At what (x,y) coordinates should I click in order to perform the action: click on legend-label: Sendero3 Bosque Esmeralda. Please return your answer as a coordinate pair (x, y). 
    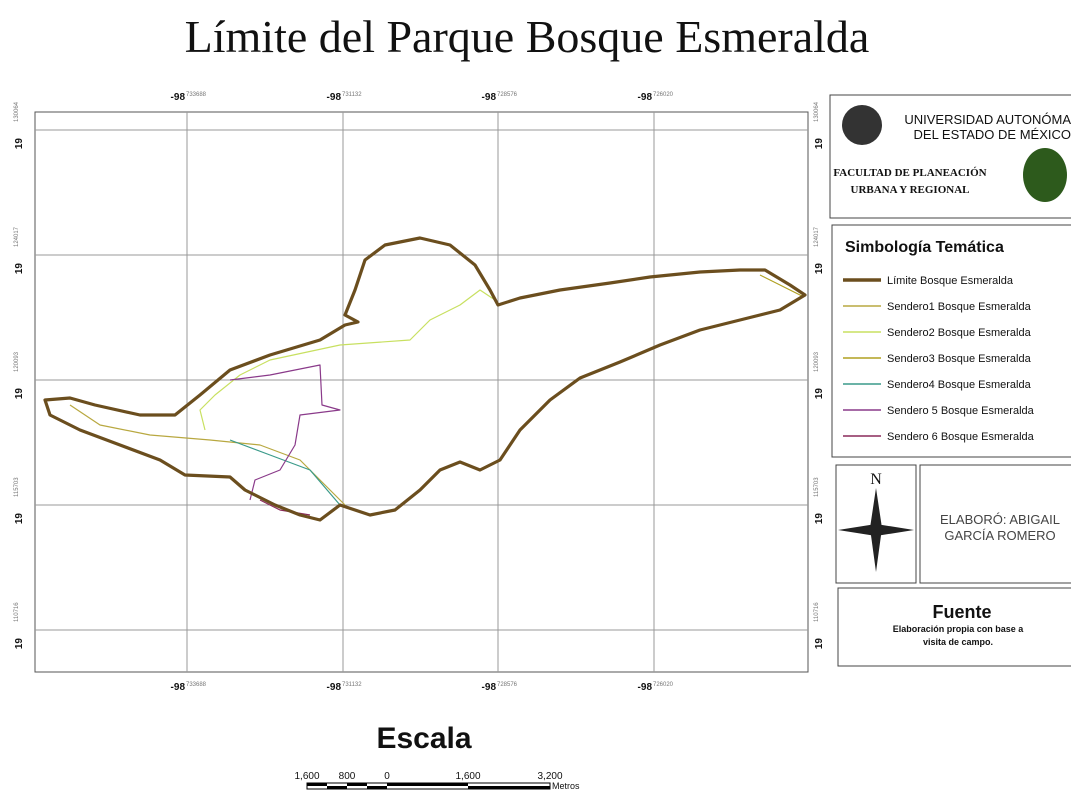
    Looking at the image, I should click on (959, 359).